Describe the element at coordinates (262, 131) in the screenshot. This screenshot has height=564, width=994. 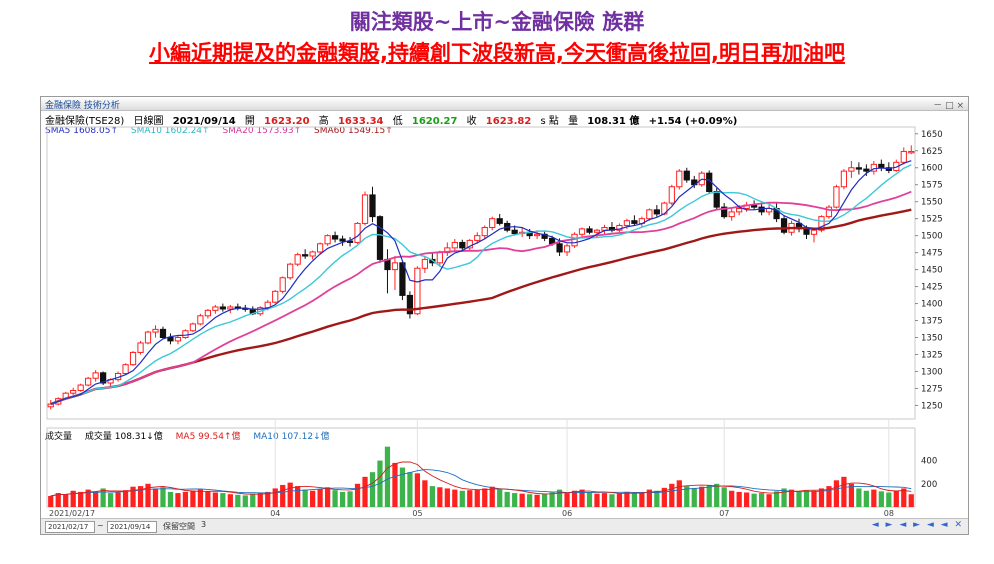
I see `sma20-legend: SMA20 1573.93↑` at that location.